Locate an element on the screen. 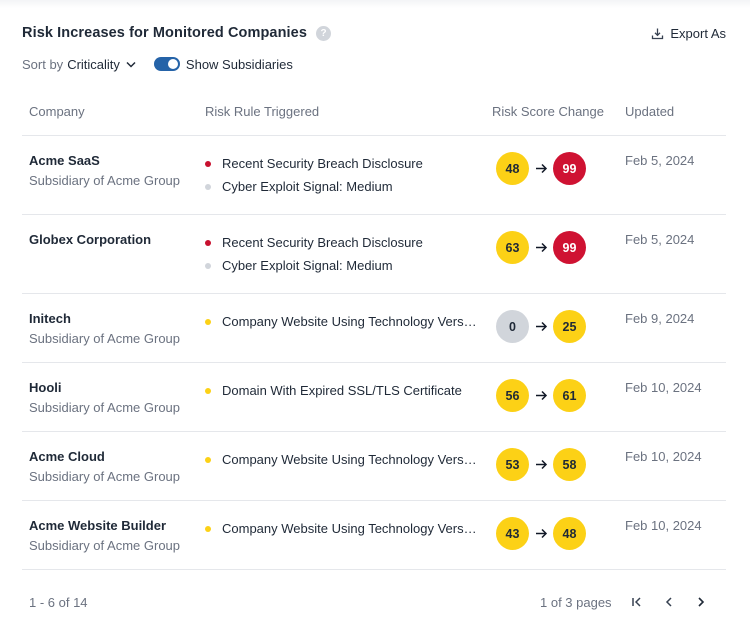 This screenshot has height=629, width=750. toggle-knob is located at coordinates (172, 64).